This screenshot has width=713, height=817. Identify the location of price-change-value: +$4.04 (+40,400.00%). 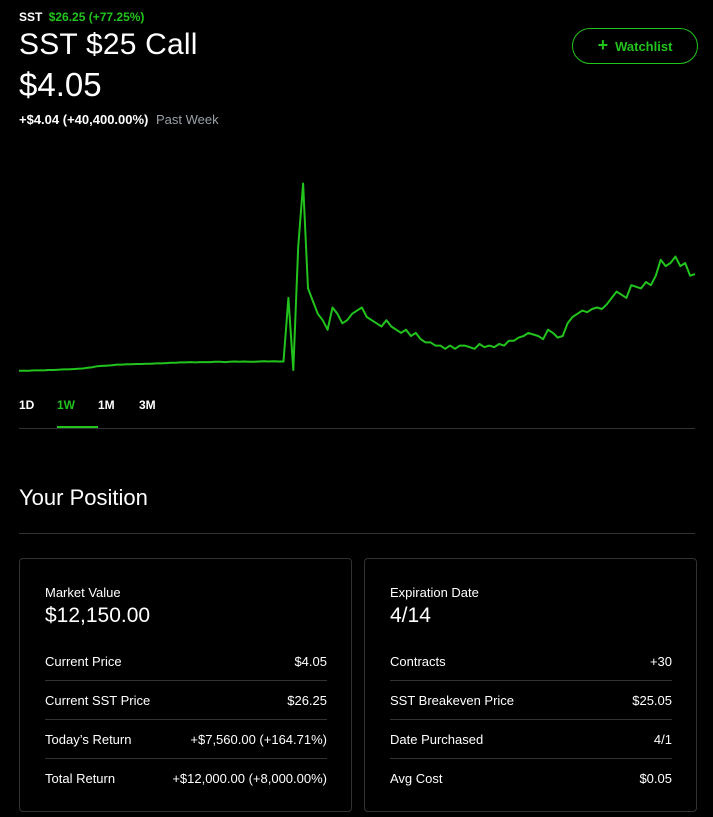
(84, 119).